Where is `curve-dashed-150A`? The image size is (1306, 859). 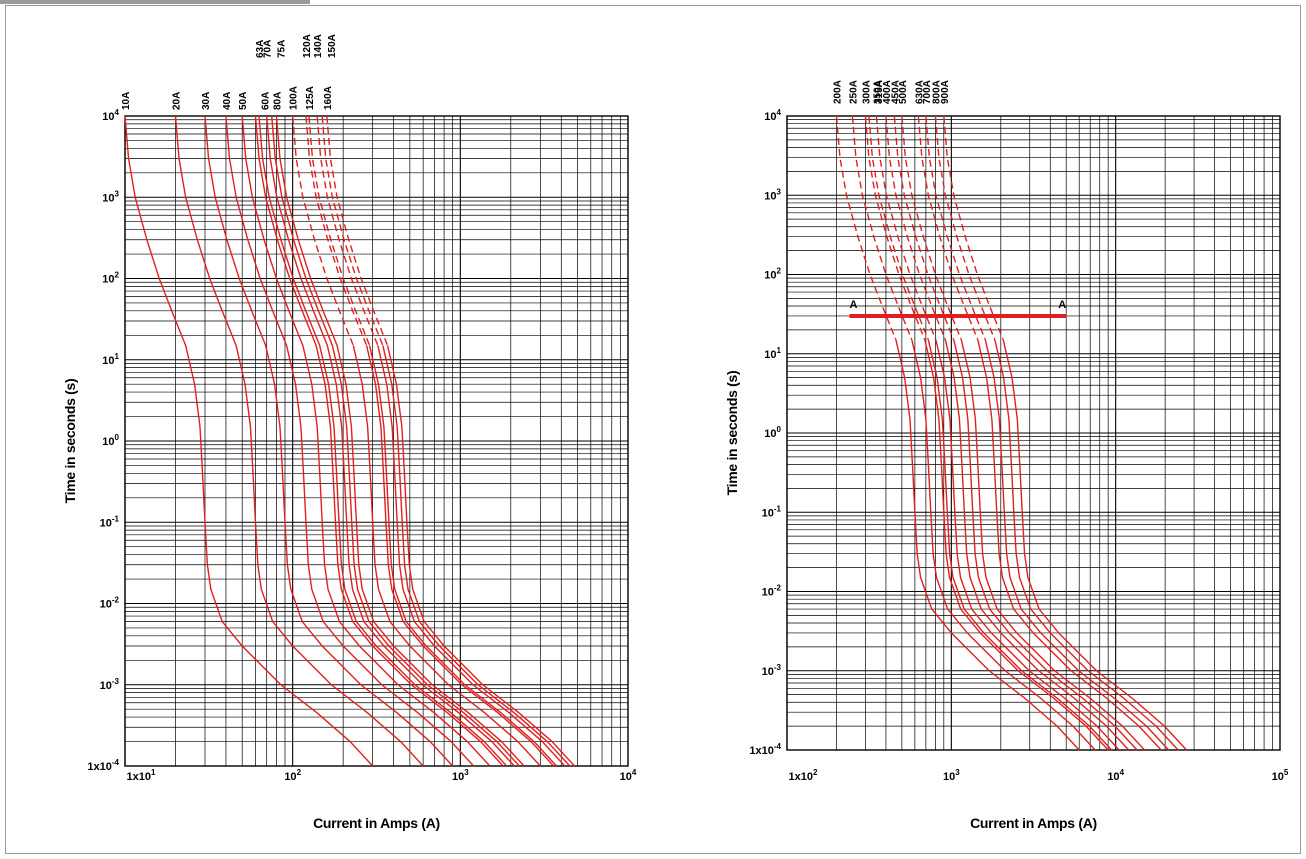 curve-dashed-150A is located at coordinates (352, 230).